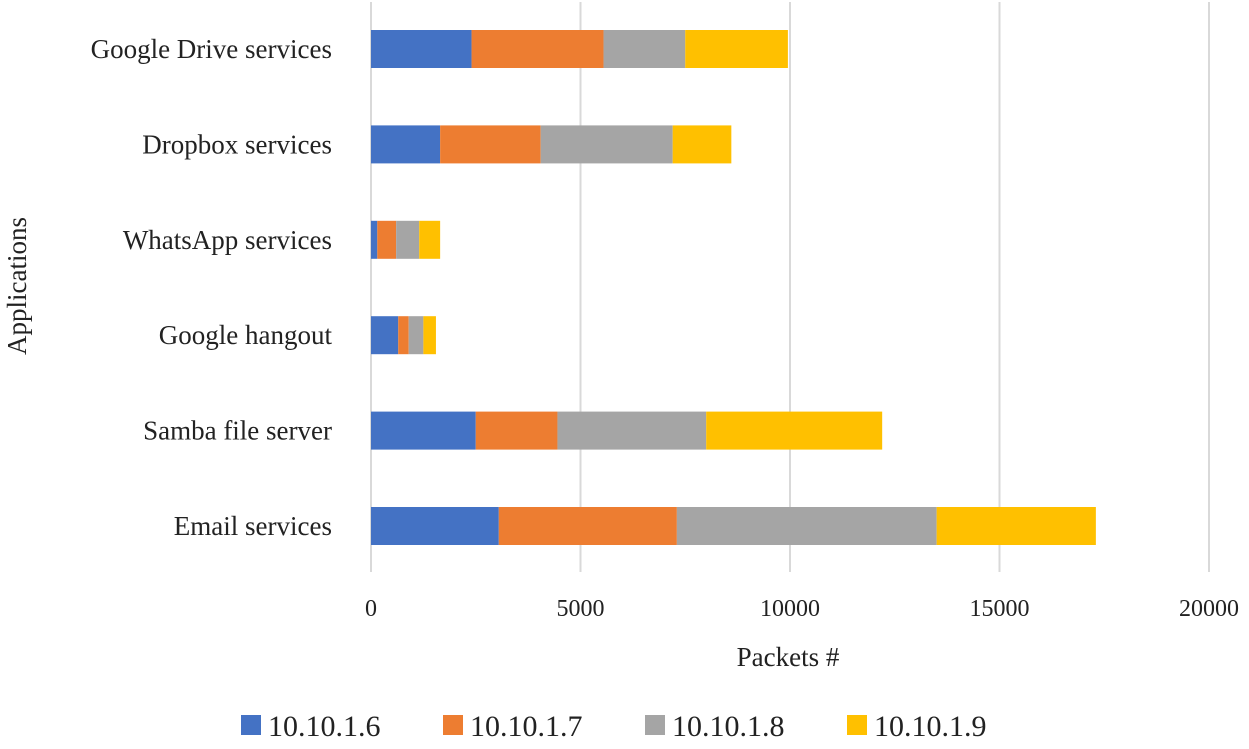 The height and width of the screenshot is (749, 1249). What do you see at coordinates (237, 431) in the screenshot?
I see `category-label: Samba file server` at bounding box center [237, 431].